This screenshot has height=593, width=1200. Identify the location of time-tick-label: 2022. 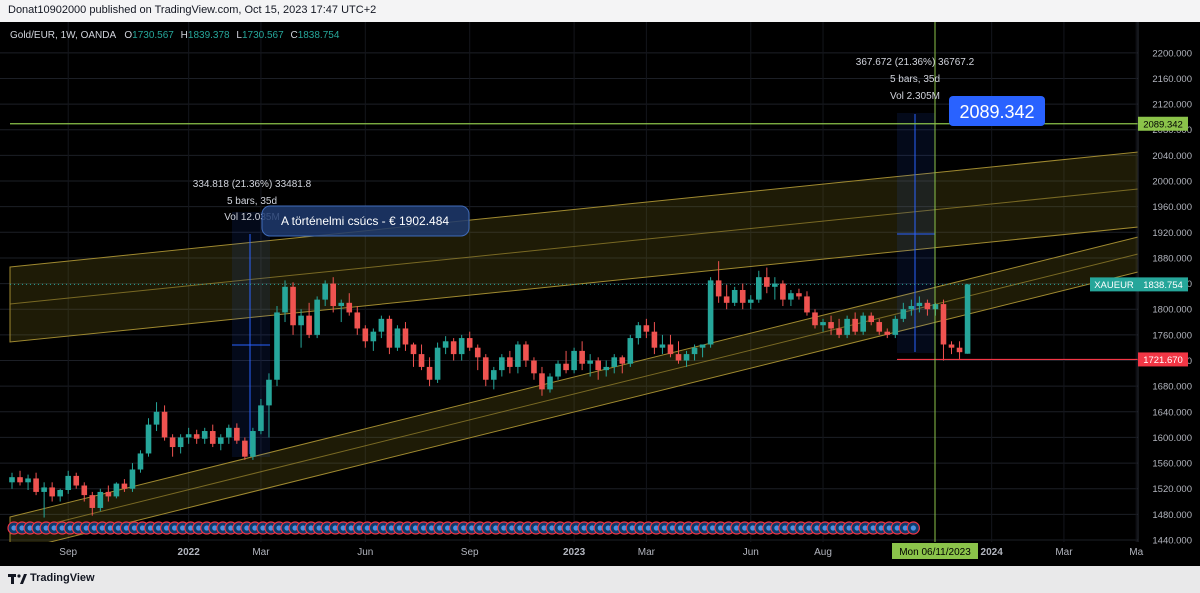
(189, 552).